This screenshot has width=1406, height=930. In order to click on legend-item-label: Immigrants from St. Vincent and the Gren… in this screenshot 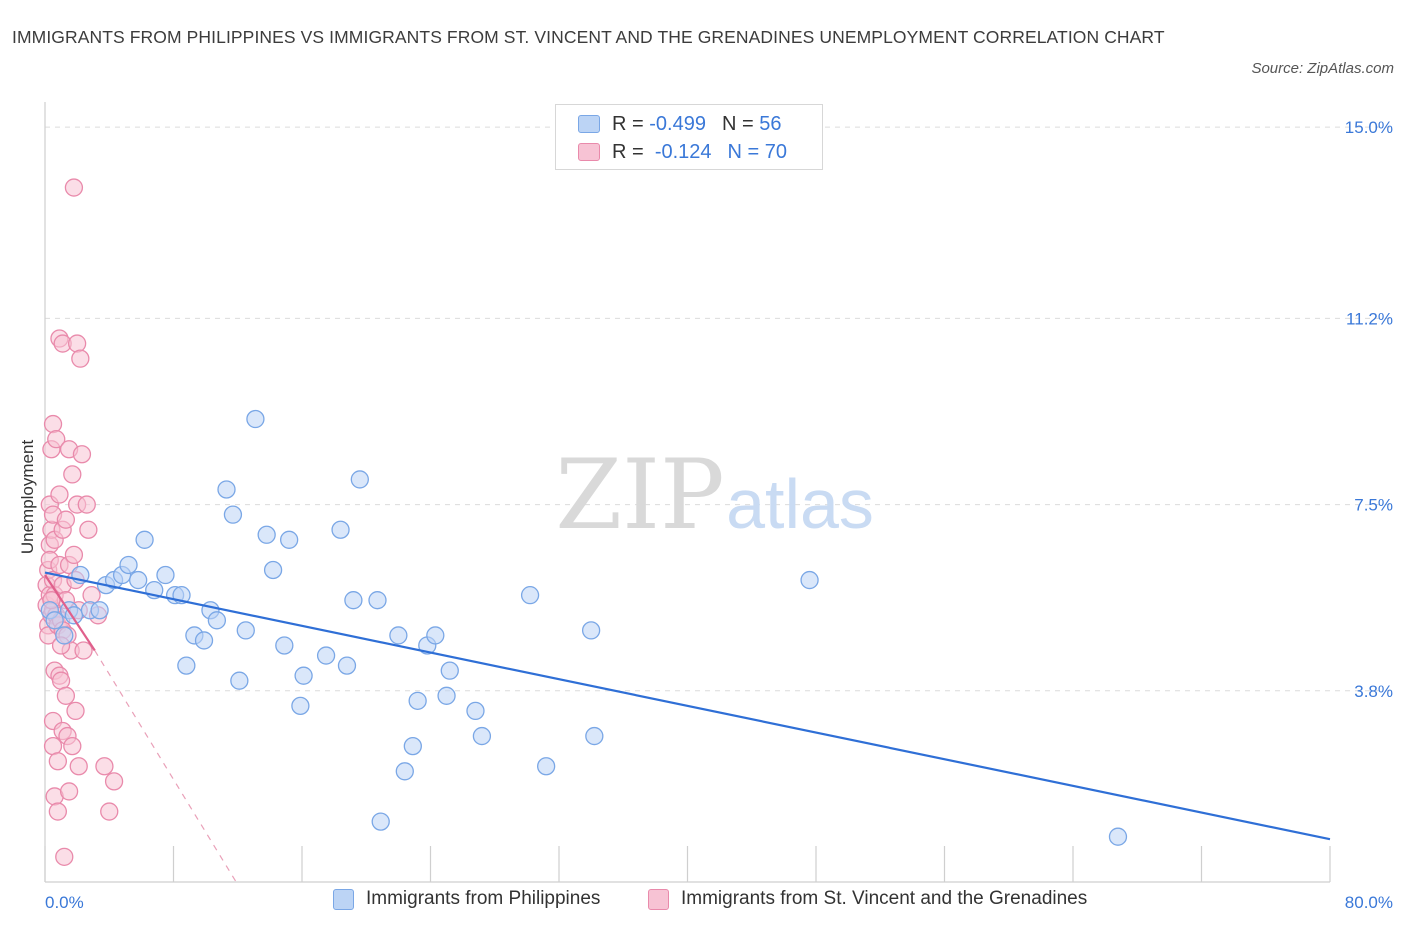, I will do `click(884, 898)`.